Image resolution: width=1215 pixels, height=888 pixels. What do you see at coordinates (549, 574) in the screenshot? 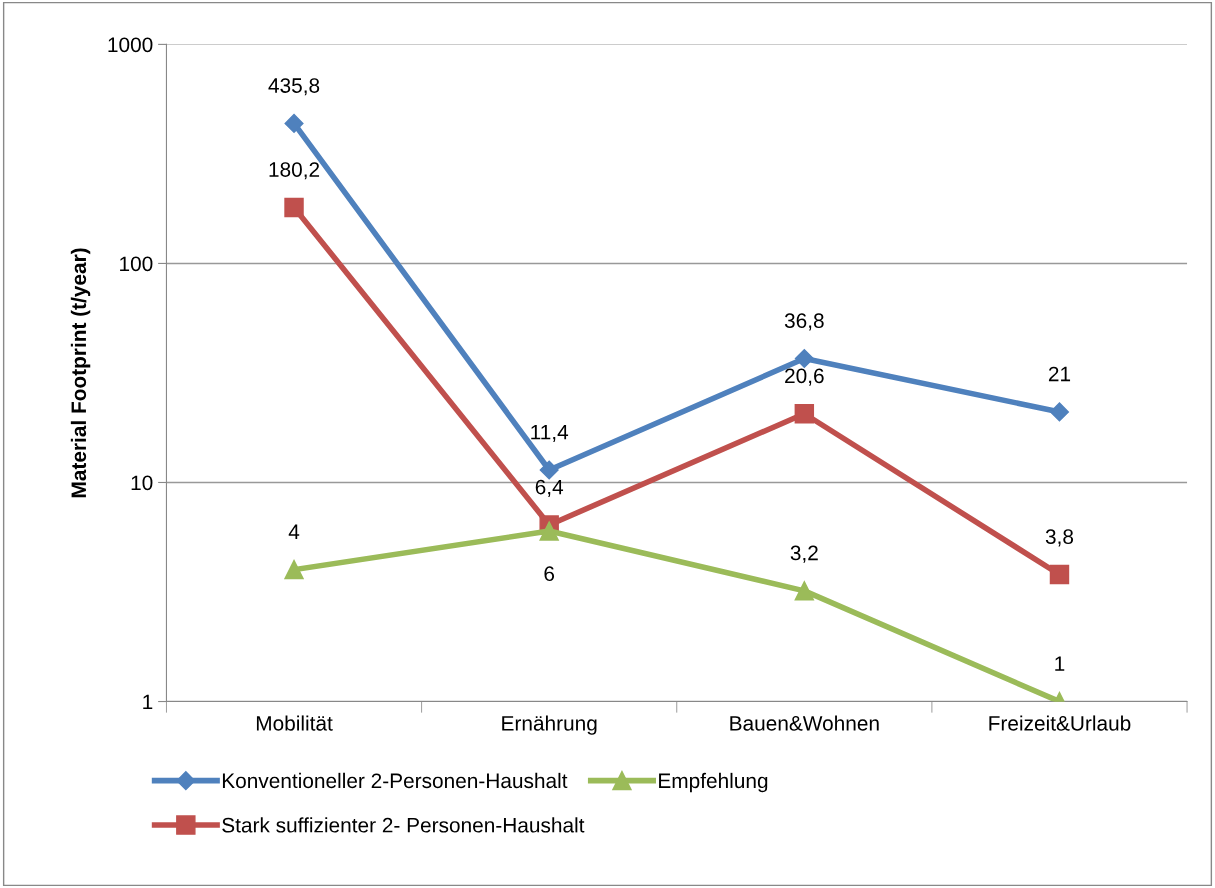
I see `data-label: 6` at bounding box center [549, 574].